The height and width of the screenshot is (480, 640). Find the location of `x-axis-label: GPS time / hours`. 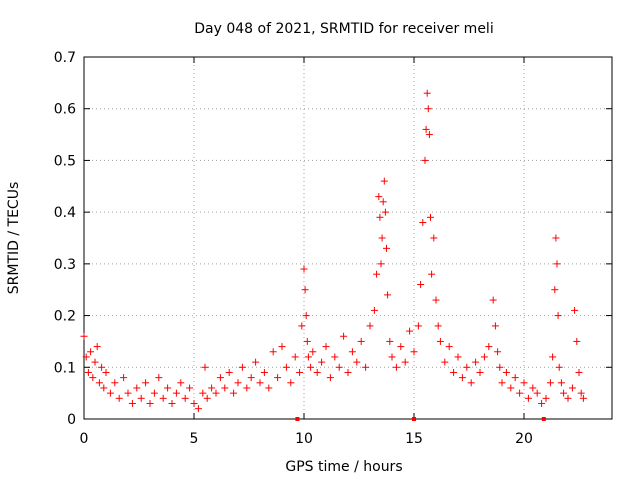

x-axis-label: GPS time / hours is located at coordinates (343, 467).